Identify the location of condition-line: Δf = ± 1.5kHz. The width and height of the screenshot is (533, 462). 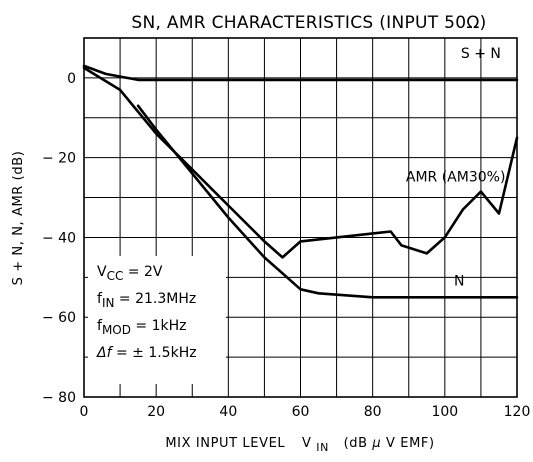
(146, 353).